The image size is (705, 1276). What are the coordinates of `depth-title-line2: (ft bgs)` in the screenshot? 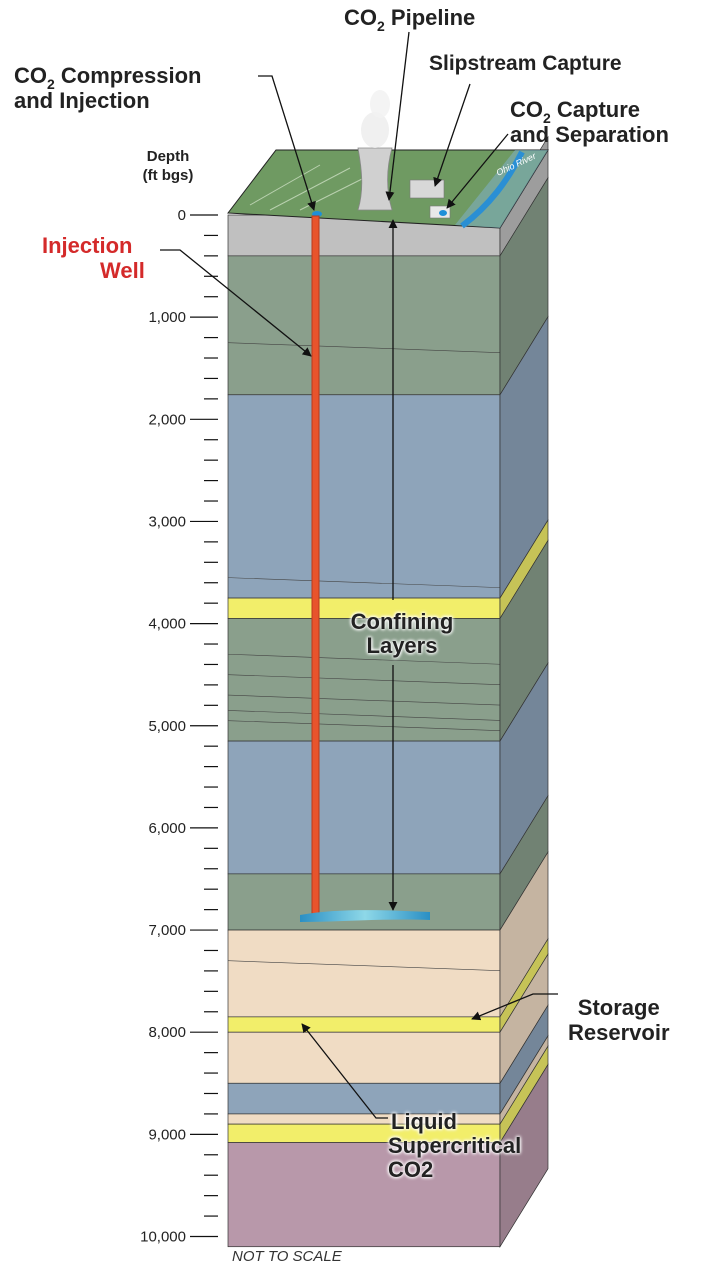 It's located at (168, 175).